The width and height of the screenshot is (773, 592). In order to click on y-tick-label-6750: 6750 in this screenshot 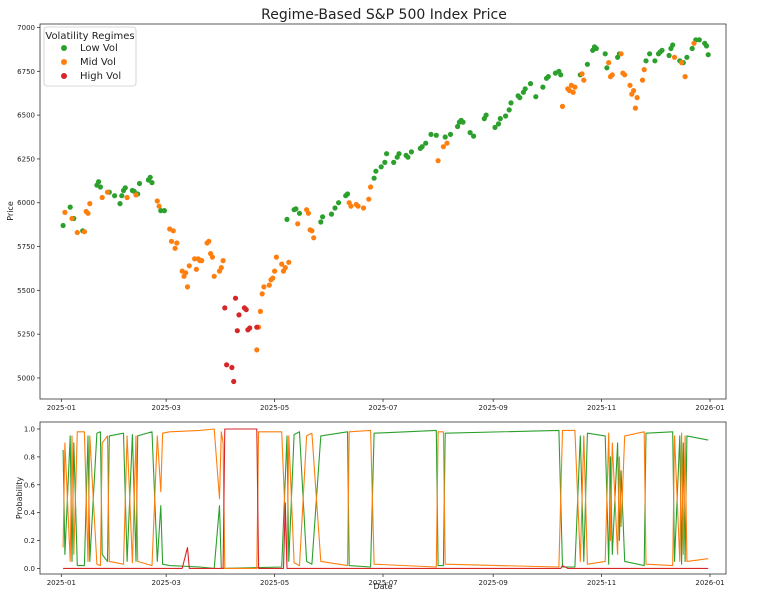, I will do `click(26, 72)`.